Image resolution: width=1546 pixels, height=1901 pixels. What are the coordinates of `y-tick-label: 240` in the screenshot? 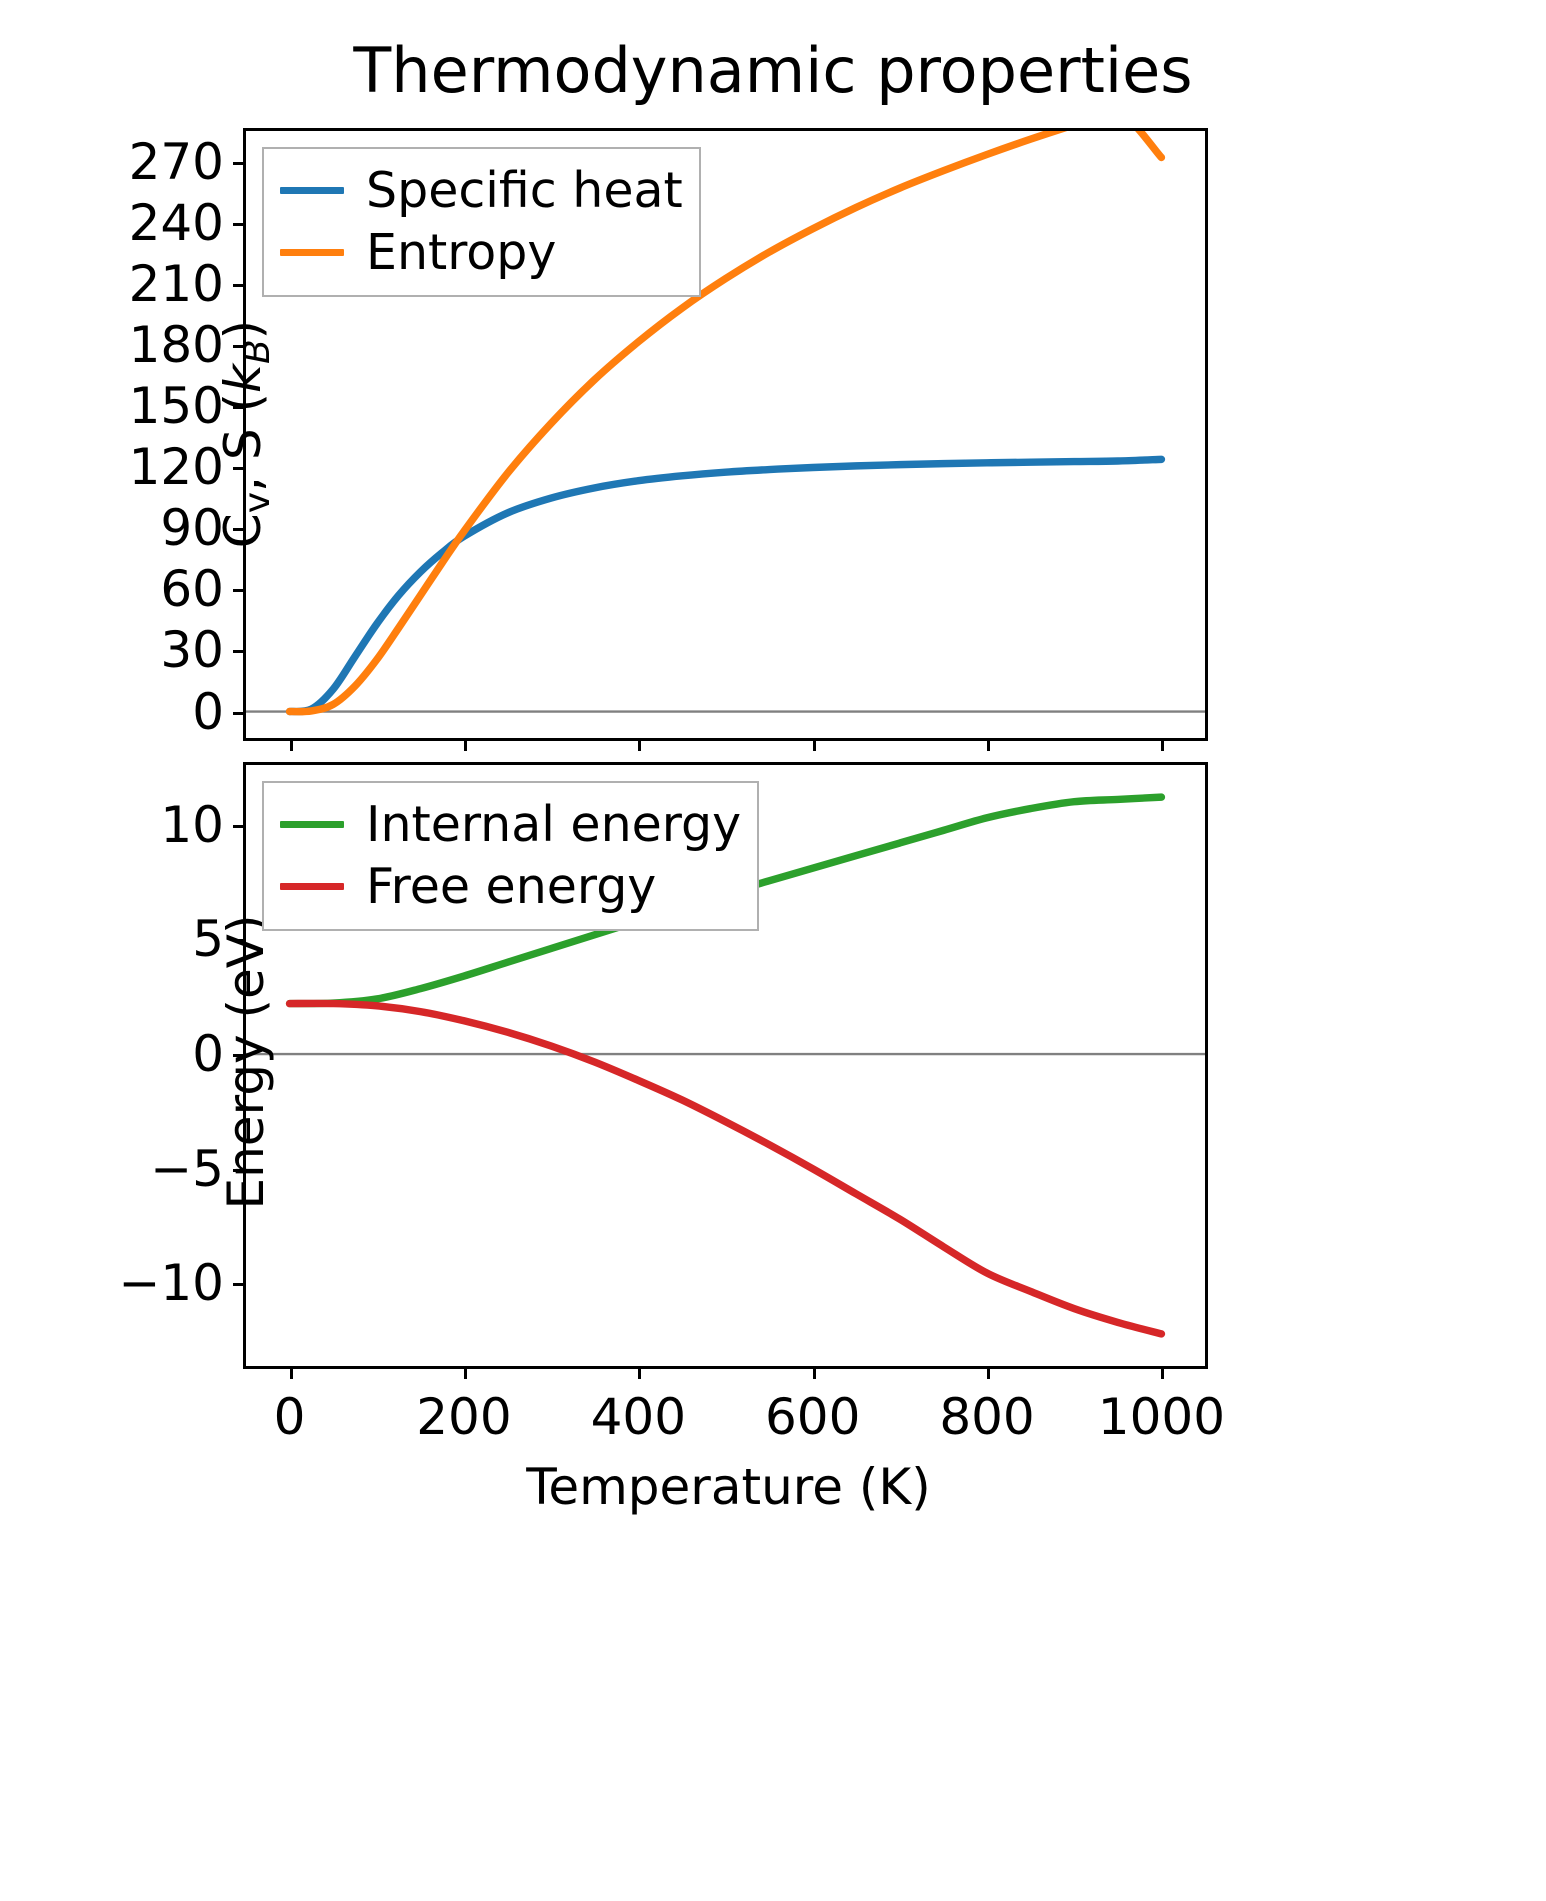 It's located at (176, 222).